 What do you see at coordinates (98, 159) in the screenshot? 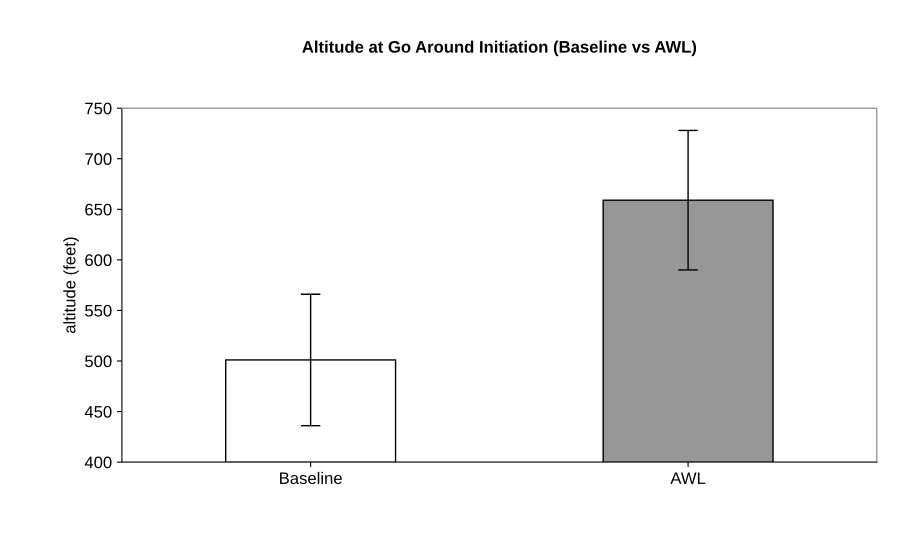
I see `y-tick-label: 700` at bounding box center [98, 159].